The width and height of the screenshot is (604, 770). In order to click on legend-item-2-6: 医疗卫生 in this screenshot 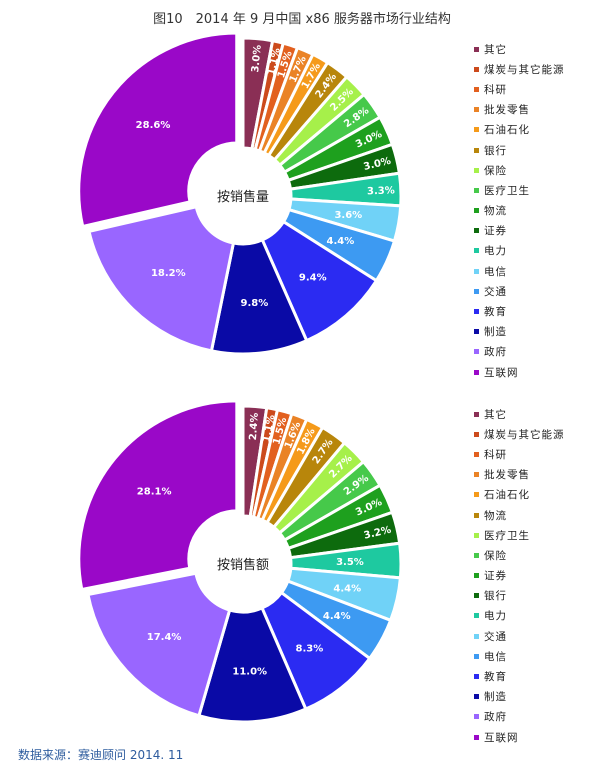, I will do `click(519, 535)`.